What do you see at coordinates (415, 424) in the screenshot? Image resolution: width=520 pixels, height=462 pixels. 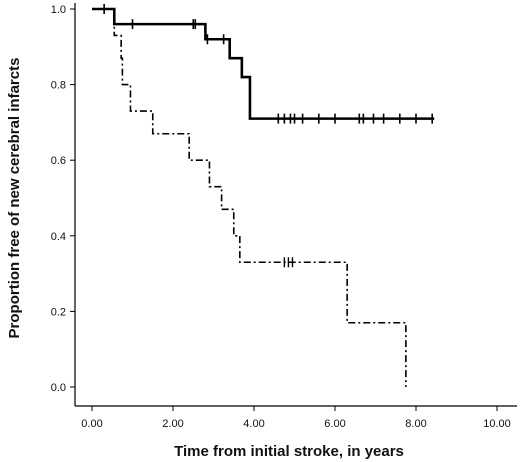 I see `x-tick-label: 8.00` at bounding box center [415, 424].